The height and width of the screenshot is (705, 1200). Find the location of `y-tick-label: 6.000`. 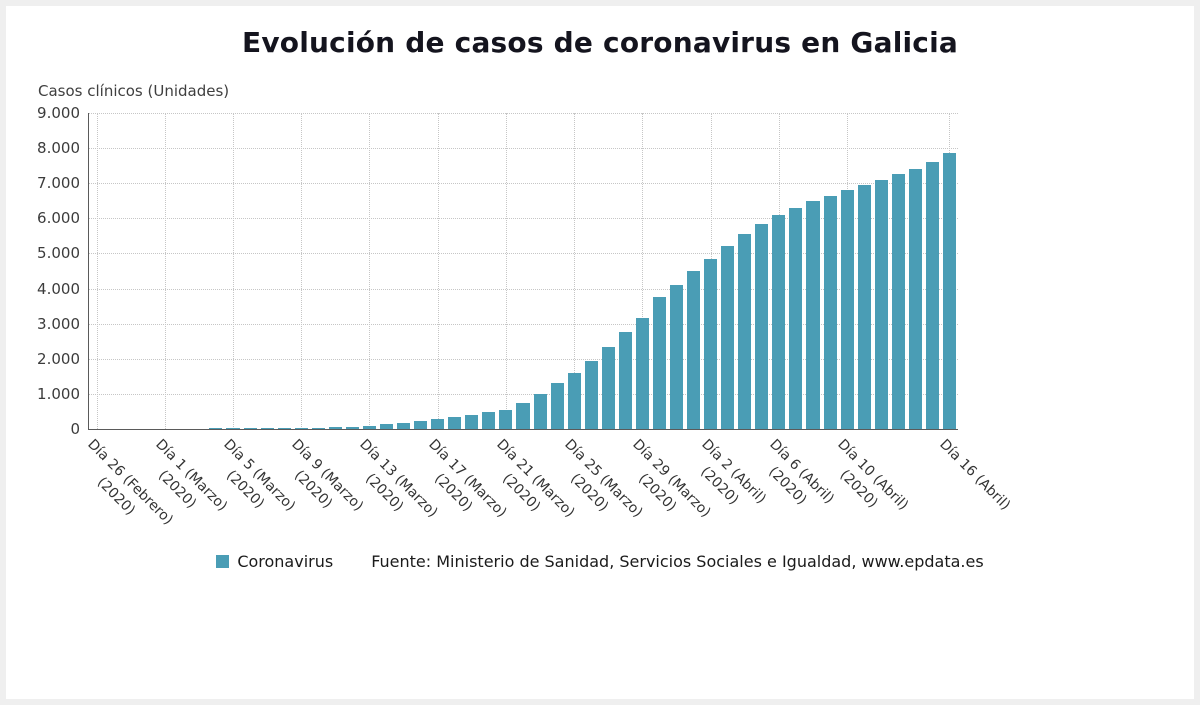

y-tick-label: 6.000 is located at coordinates (58, 218).